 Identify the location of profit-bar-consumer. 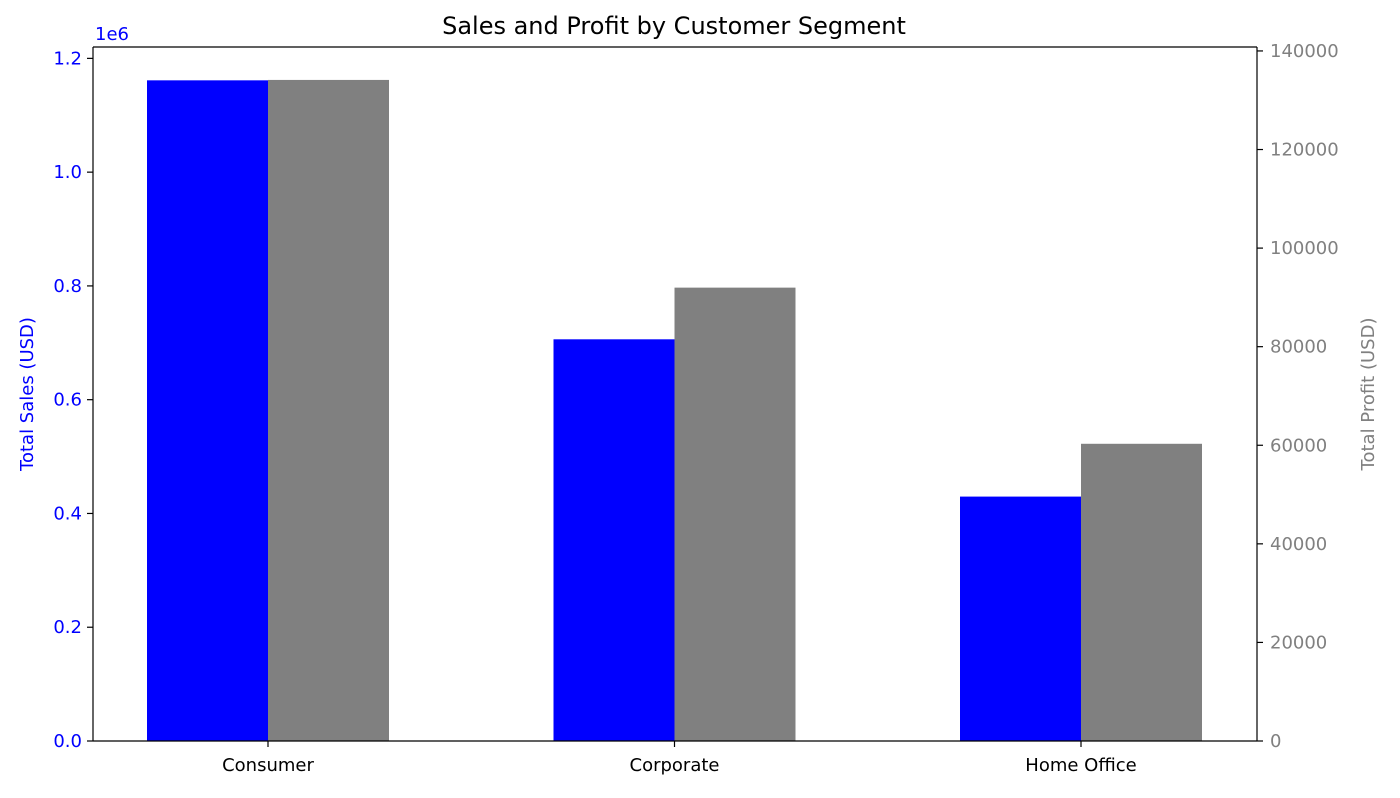
(328, 410).